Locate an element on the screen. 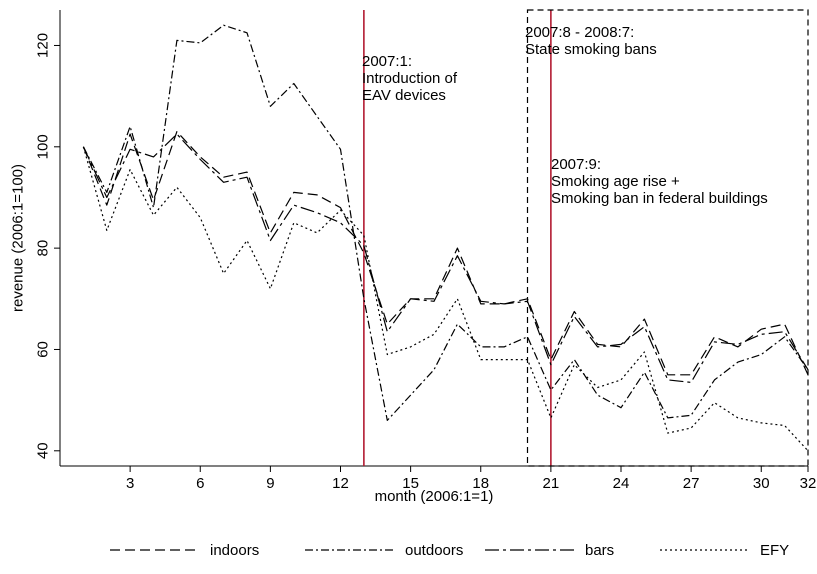 Image resolution: width=817 pixels, height=574 pixels. annotation-eav-line-1: 2007:1: is located at coordinates (387, 61).